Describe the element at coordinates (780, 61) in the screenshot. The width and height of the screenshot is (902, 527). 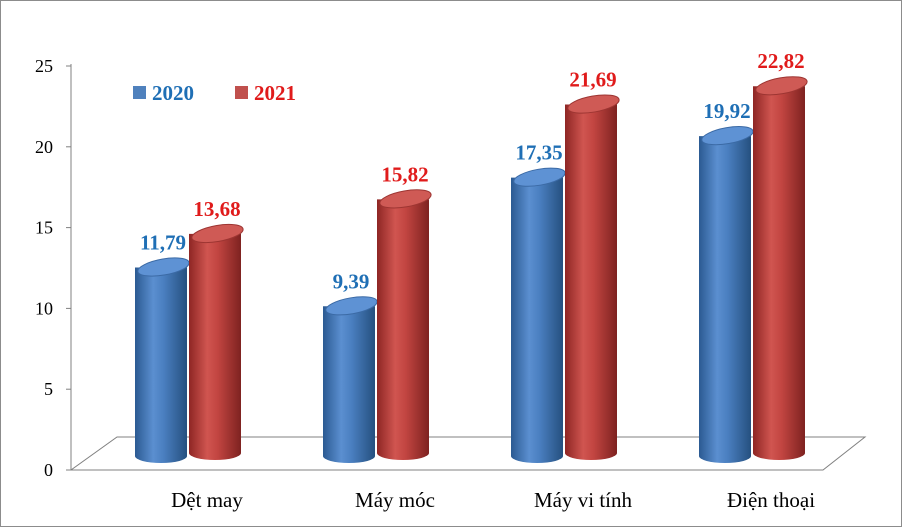
I see `value-label-2021-3: 22,82` at that location.